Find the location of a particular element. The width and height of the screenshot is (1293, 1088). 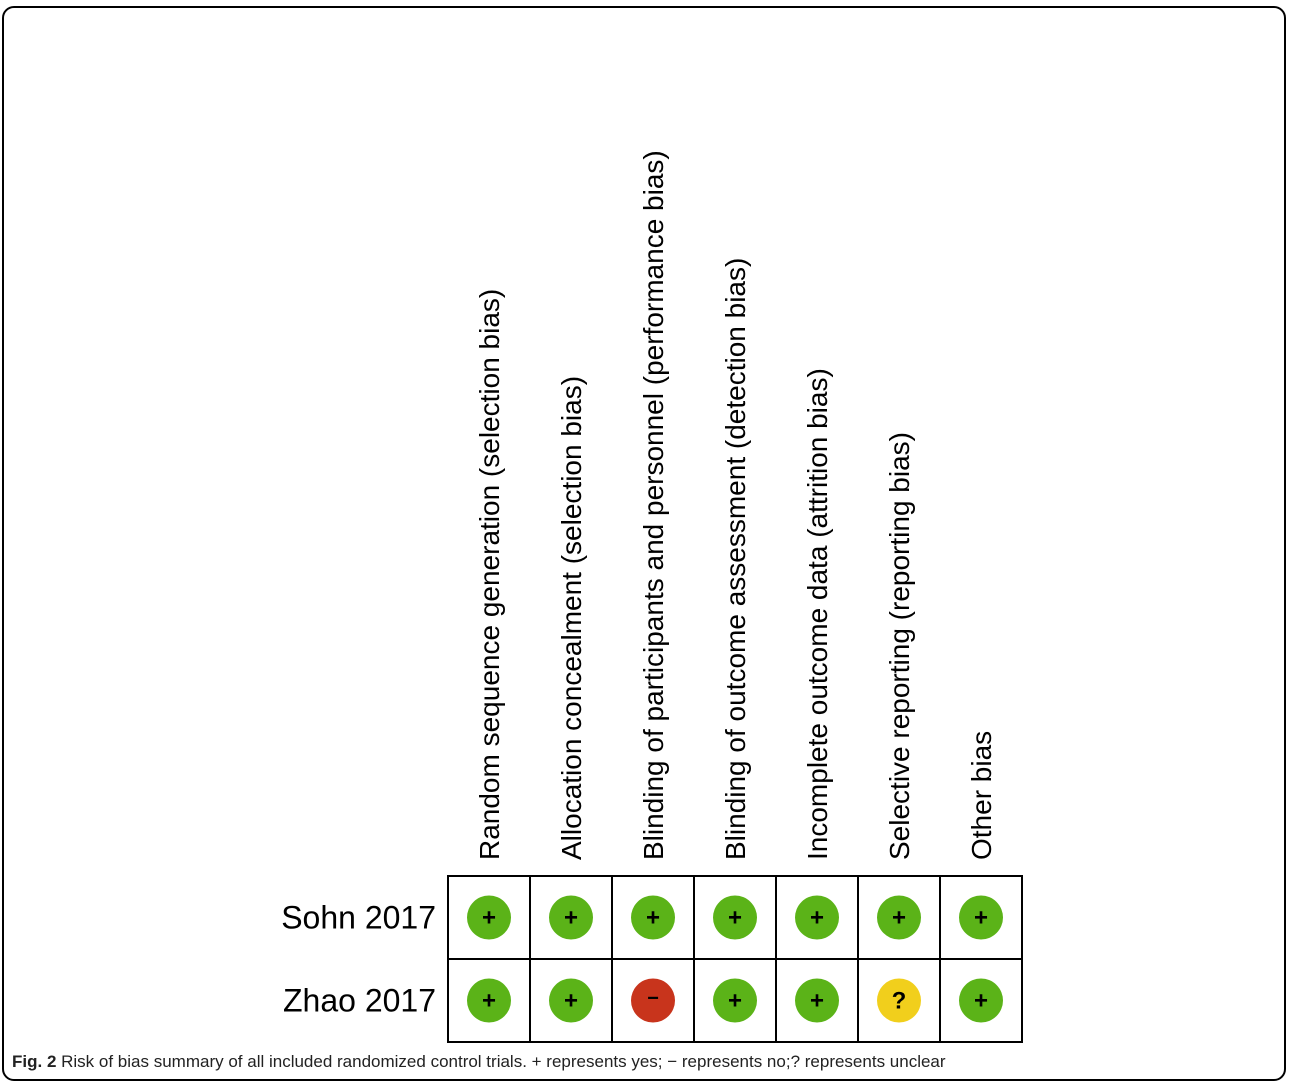

caption-label: Fig. 2 is located at coordinates (34, 1061).